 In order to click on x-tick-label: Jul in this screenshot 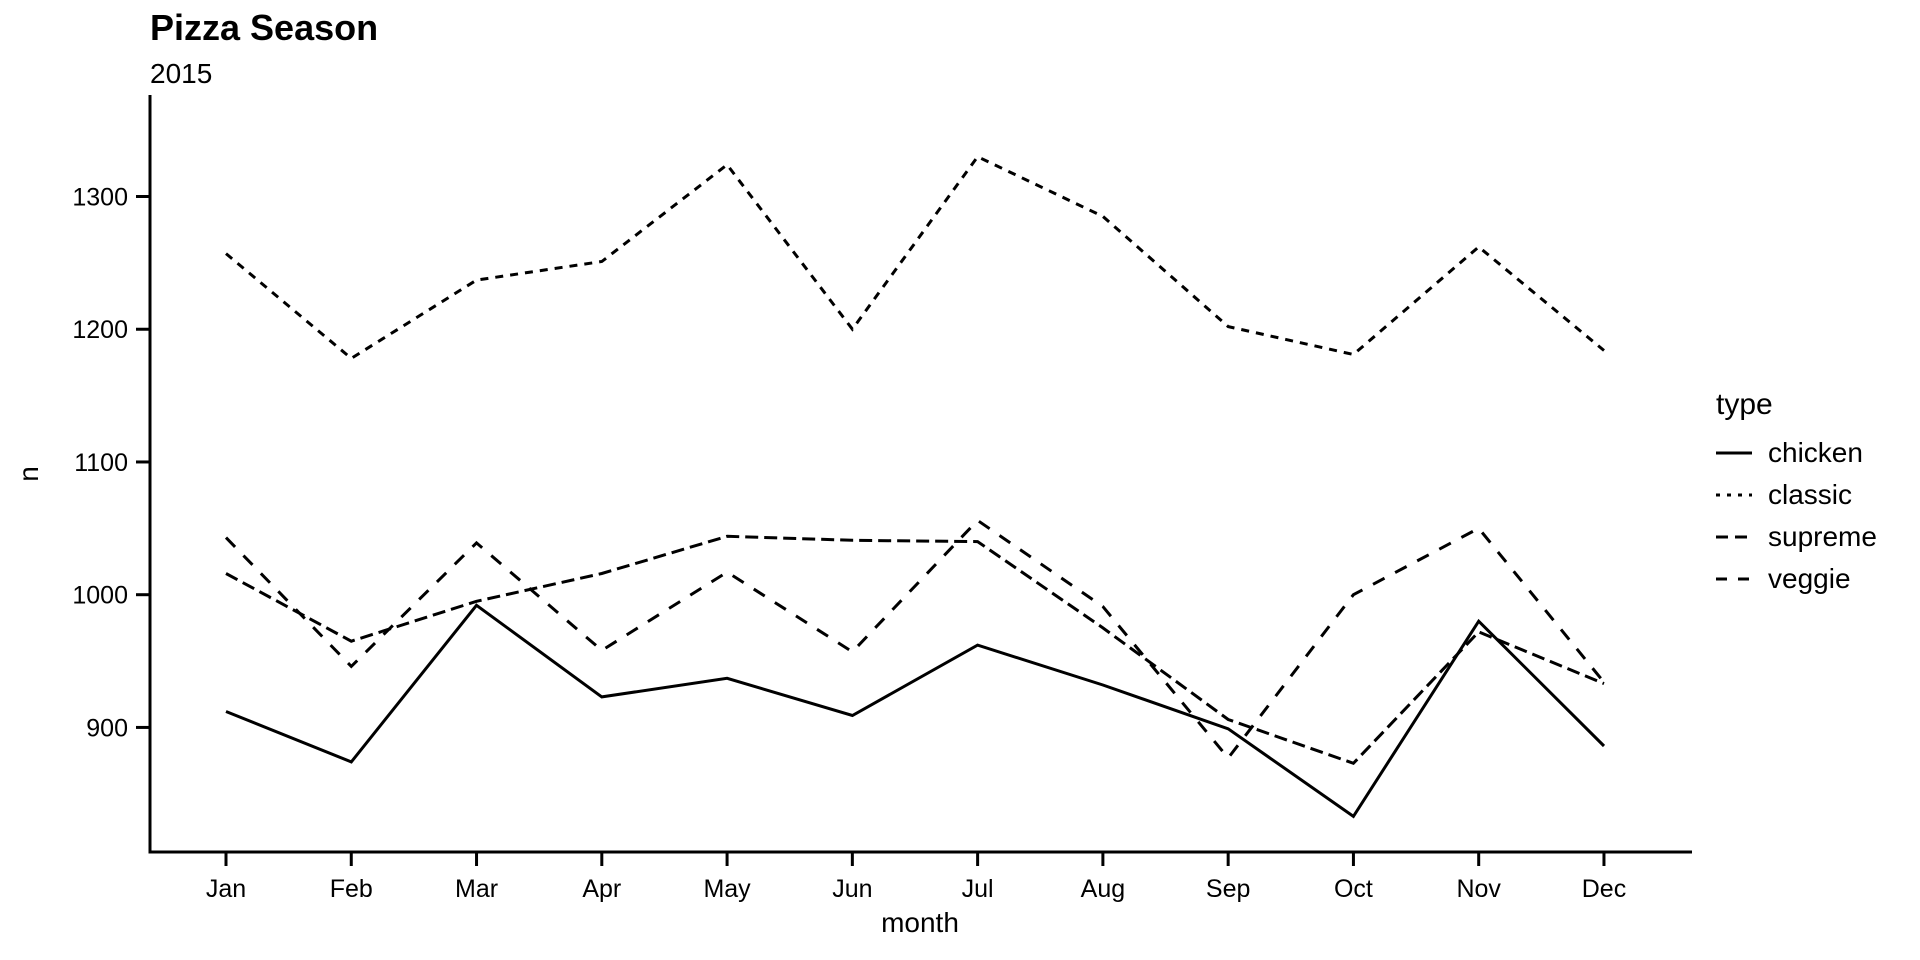, I will do `click(978, 889)`.